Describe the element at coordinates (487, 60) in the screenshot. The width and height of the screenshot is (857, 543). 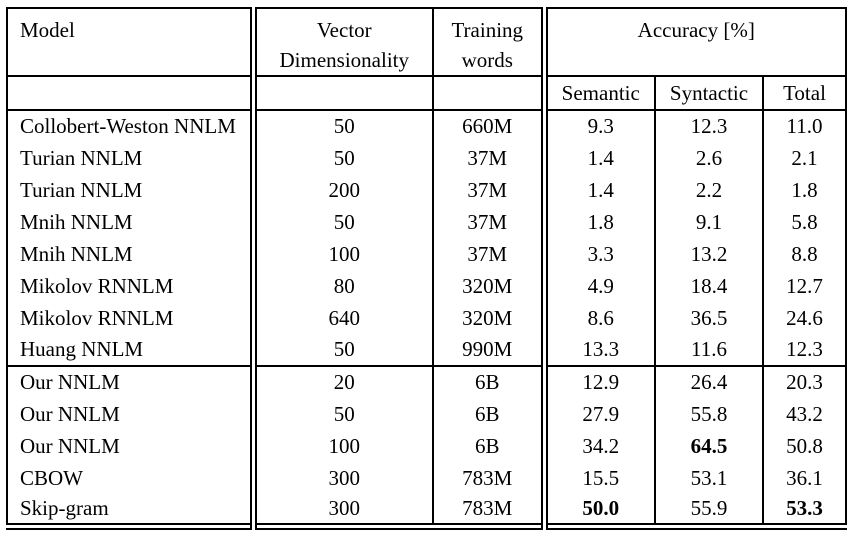
I see `header-training-line2: words` at that location.